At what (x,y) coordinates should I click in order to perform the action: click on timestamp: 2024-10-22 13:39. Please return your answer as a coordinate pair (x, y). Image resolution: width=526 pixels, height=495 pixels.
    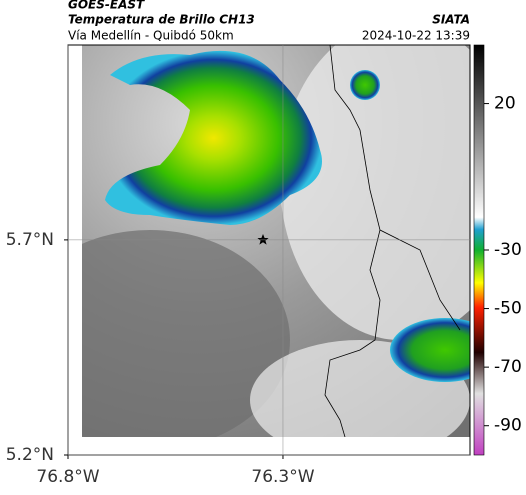
    Looking at the image, I should click on (416, 36).